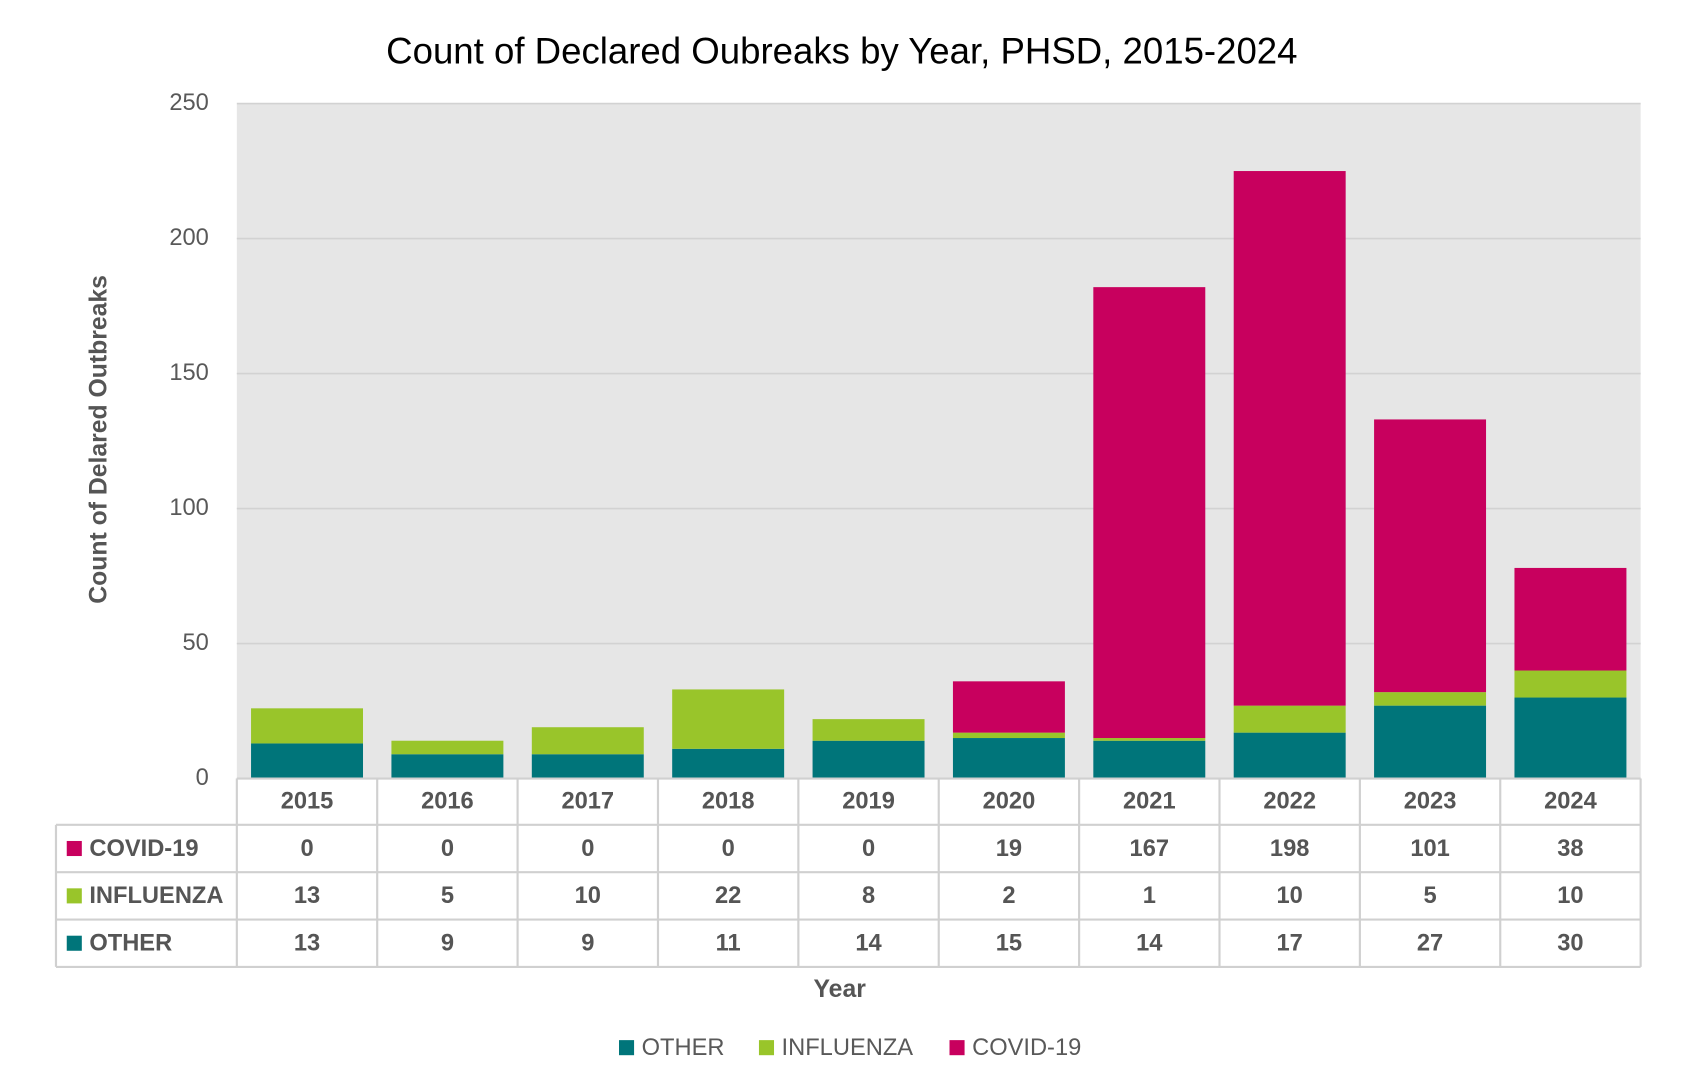 This screenshot has height=1078, width=1688. Describe the element at coordinates (1430, 944) in the screenshot. I see `table-value: 27` at that location.